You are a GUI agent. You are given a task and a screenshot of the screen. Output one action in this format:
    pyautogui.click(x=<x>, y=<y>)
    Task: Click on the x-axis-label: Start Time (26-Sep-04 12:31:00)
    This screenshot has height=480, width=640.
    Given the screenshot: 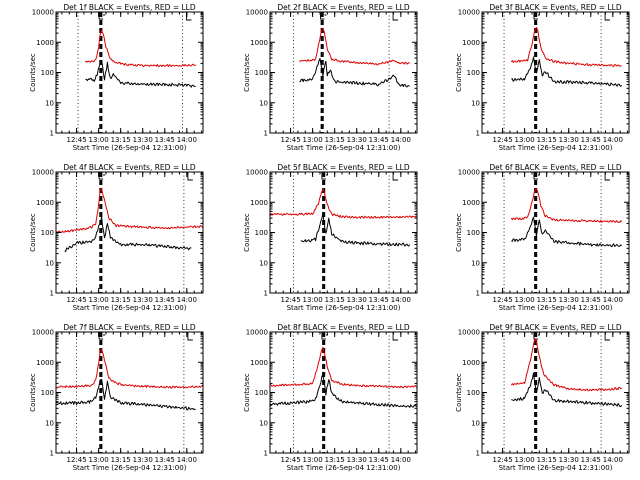 What is the action you would take?
    pyautogui.click(x=130, y=148)
    